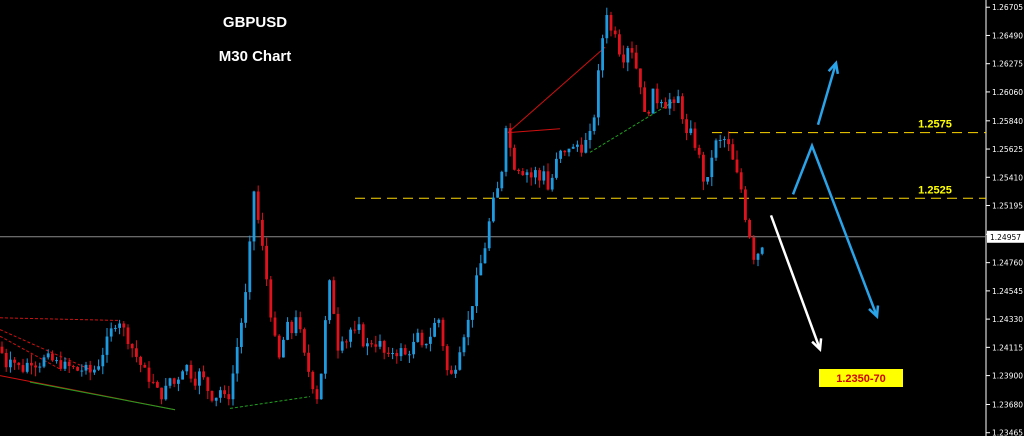 Image resolution: width=1024 pixels, height=436 pixels. I want to click on target-label: 1.2350-70, so click(861, 379).